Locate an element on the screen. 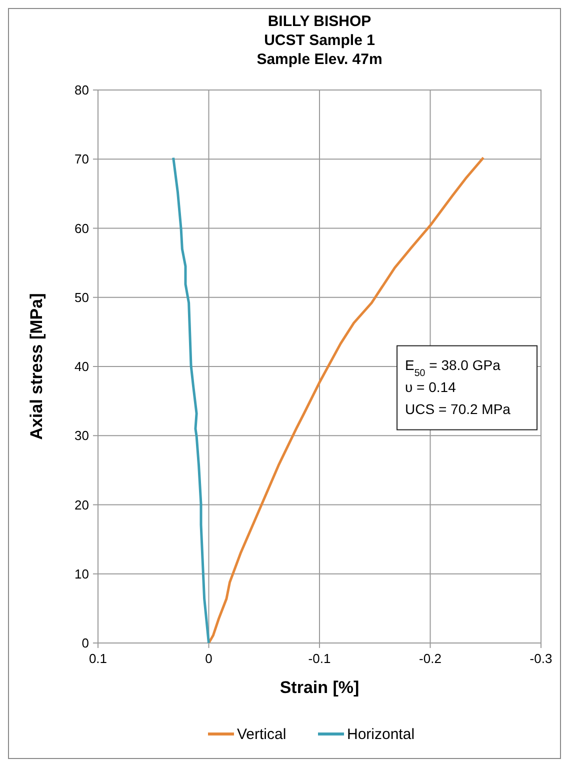 The height and width of the screenshot is (767, 569). x-axis-title: Strain [%] is located at coordinates (320, 687).